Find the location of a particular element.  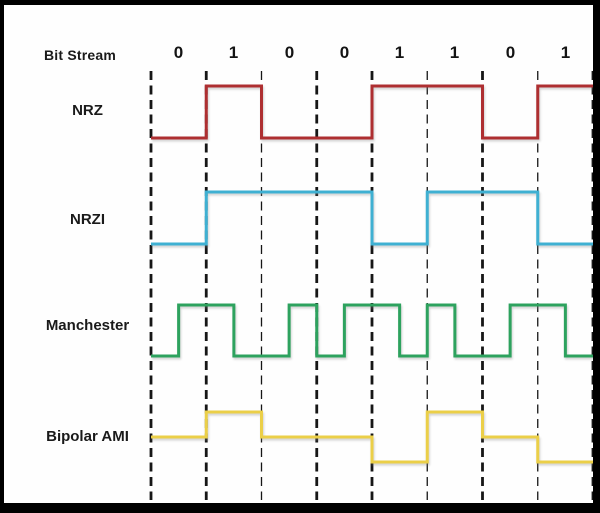

bit-value-1: 1 is located at coordinates (233, 52).